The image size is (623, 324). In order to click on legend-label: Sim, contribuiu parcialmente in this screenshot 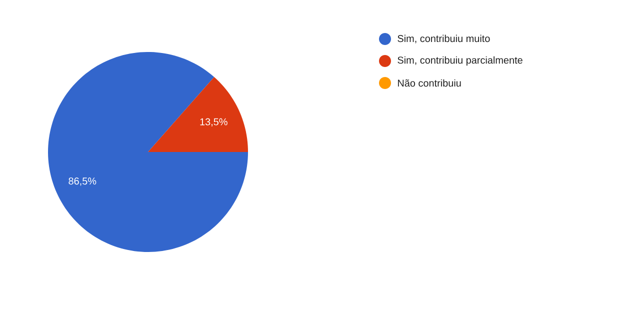, I will do `click(460, 61)`.